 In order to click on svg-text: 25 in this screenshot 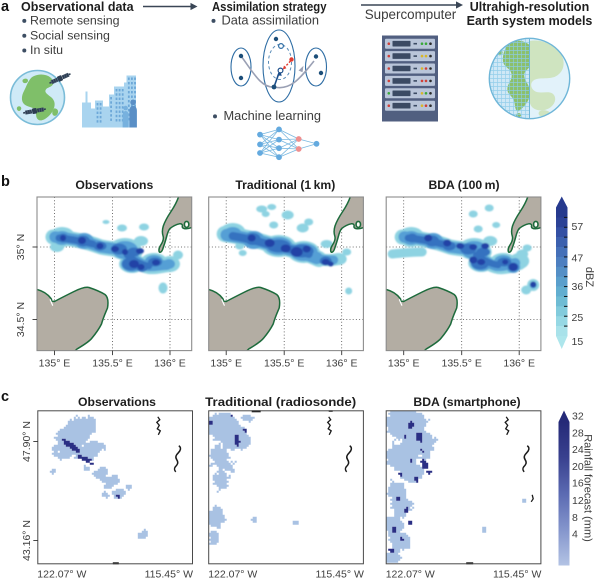, I will do `click(578, 318)`.